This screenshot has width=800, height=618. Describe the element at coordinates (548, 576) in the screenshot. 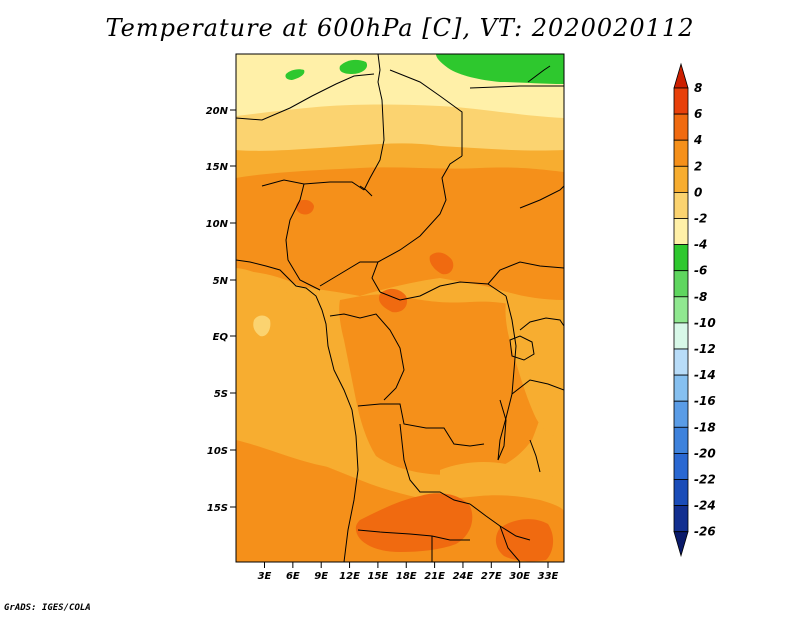

I see `lon-tick-label: 33E` at that location.